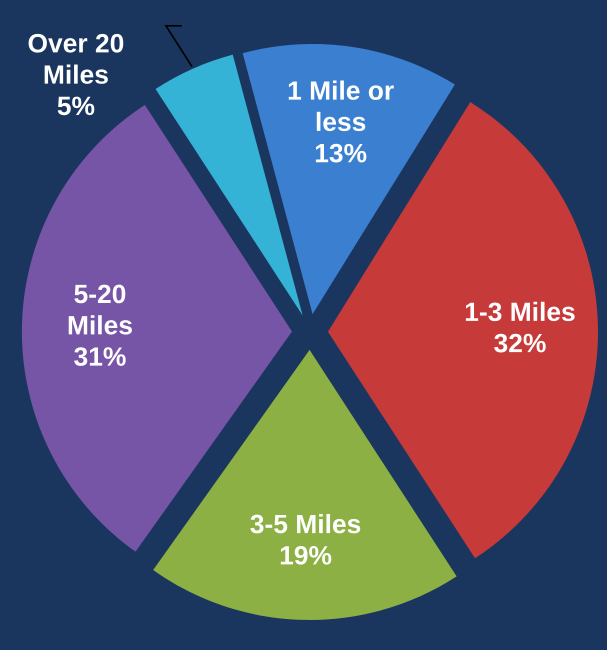 The width and height of the screenshot is (607, 650). What do you see at coordinates (100, 309) in the screenshot?
I see `slice-label: 5-20 Miles` at bounding box center [100, 309].